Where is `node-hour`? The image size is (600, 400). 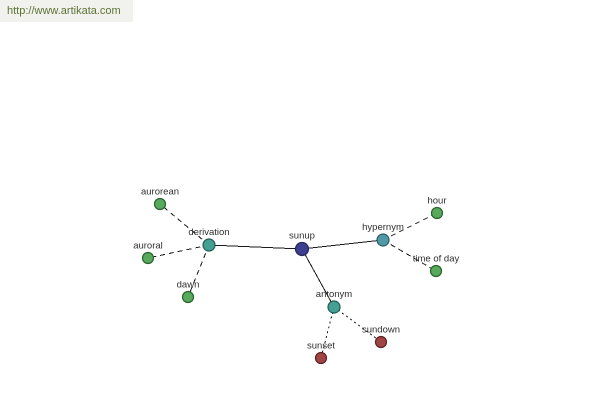 node-hour is located at coordinates (437, 213).